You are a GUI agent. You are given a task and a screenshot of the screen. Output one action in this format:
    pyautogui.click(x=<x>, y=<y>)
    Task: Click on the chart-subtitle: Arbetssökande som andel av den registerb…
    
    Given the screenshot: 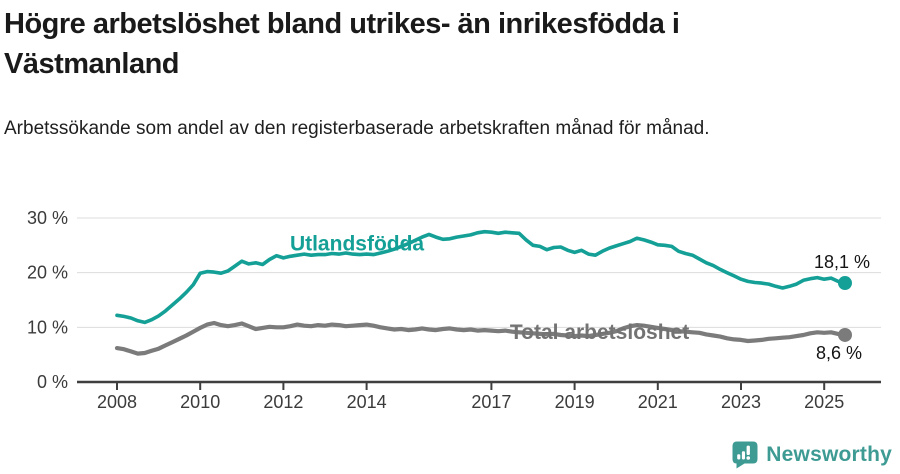 What is the action you would take?
    pyautogui.click(x=357, y=128)
    